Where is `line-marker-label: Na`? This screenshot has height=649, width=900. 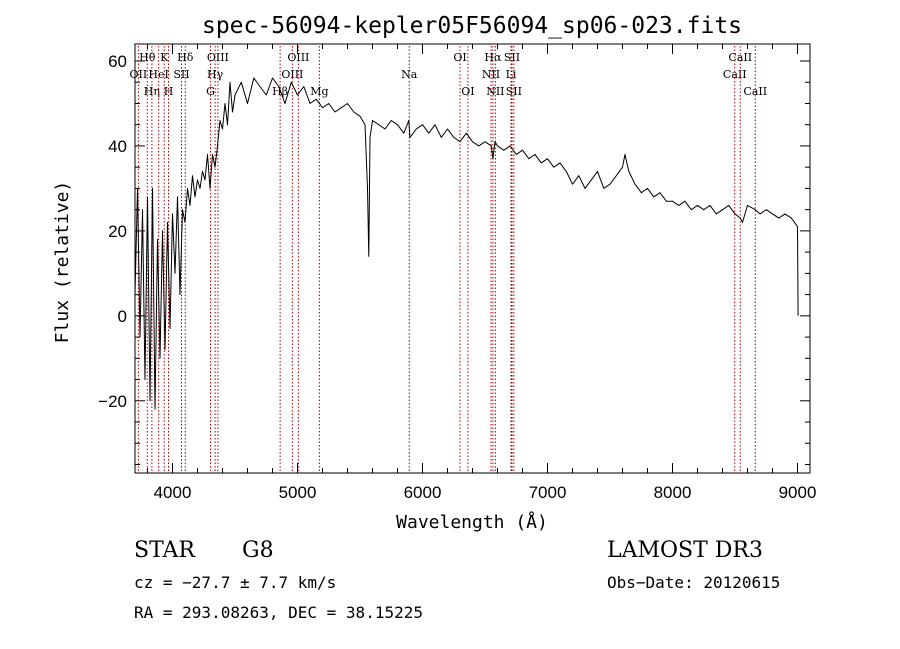
line-marker-label: Na is located at coordinates (409, 74).